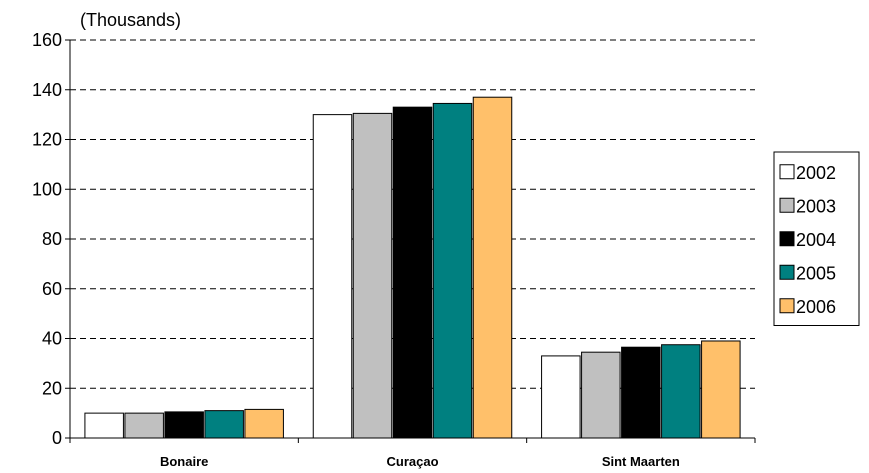 This screenshot has width=869, height=473. What do you see at coordinates (47, 140) in the screenshot?
I see `y-tick-label: 120` at bounding box center [47, 140].